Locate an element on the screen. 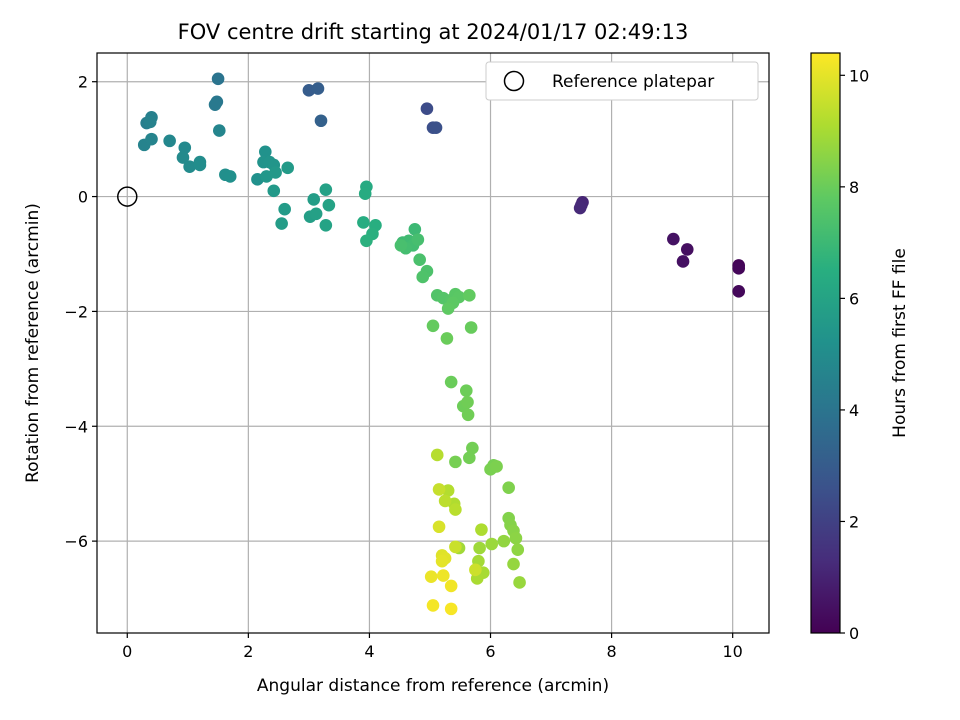 The height and width of the screenshot is (720, 960). legend-label: Reference platepar is located at coordinates (633, 82).